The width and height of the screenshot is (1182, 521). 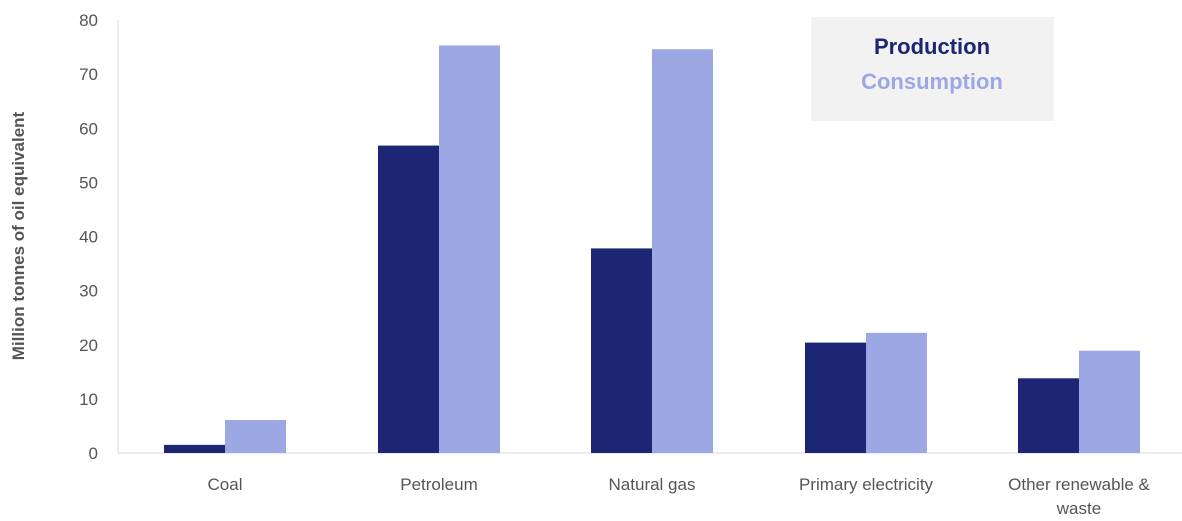 I want to click on bar-consumption-coal, so click(x=255, y=436).